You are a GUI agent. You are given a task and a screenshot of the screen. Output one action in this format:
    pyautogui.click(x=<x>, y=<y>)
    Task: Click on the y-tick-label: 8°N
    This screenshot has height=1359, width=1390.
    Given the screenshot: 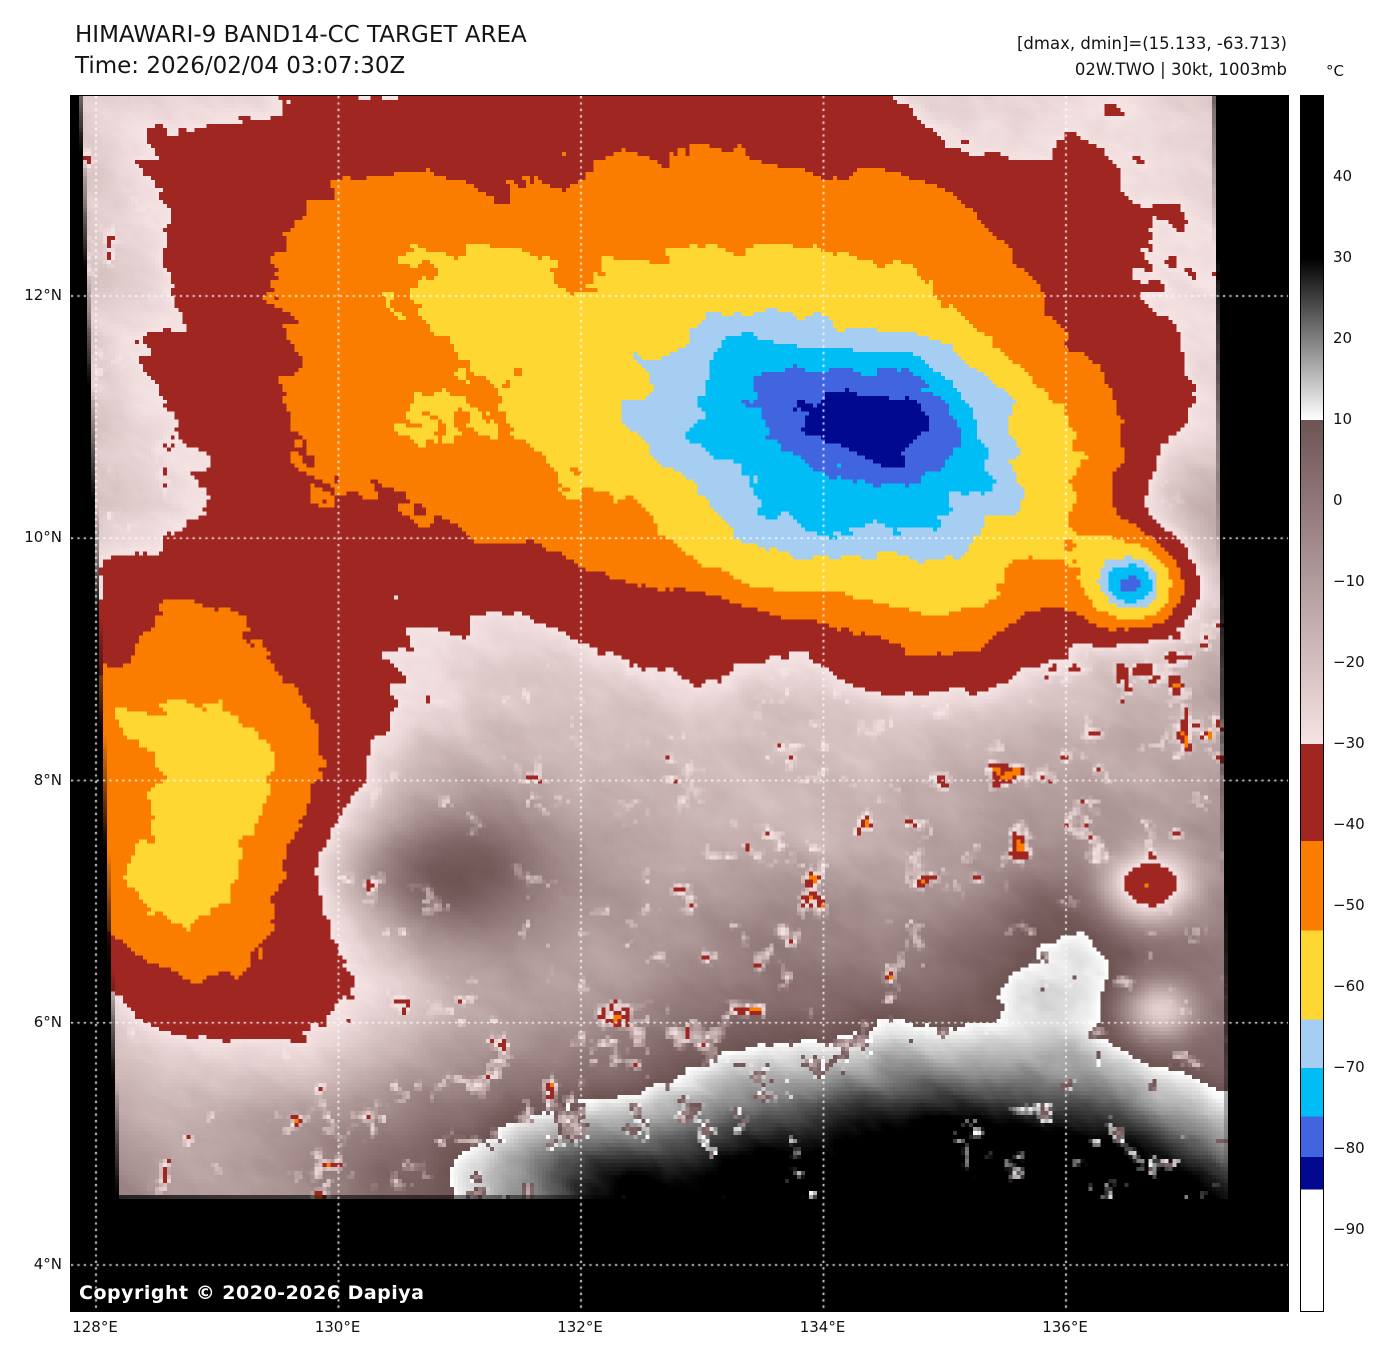 What is the action you would take?
    pyautogui.click(x=47, y=779)
    